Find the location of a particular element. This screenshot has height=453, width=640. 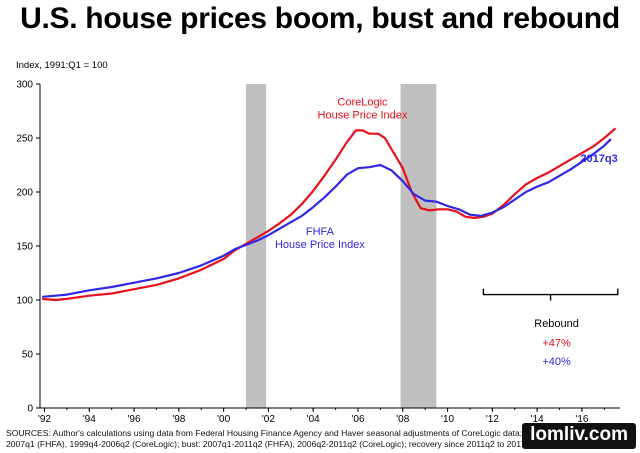

rebound-label: Rebound is located at coordinates (556, 324).